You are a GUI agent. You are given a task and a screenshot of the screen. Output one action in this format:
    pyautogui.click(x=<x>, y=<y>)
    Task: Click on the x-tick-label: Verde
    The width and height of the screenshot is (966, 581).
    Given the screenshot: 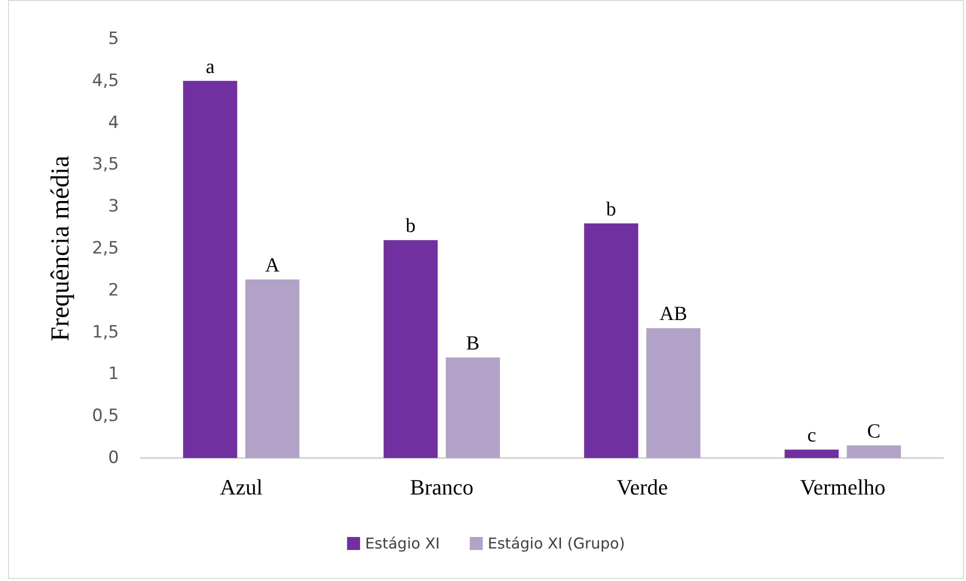 What is the action you would take?
    pyautogui.click(x=642, y=487)
    